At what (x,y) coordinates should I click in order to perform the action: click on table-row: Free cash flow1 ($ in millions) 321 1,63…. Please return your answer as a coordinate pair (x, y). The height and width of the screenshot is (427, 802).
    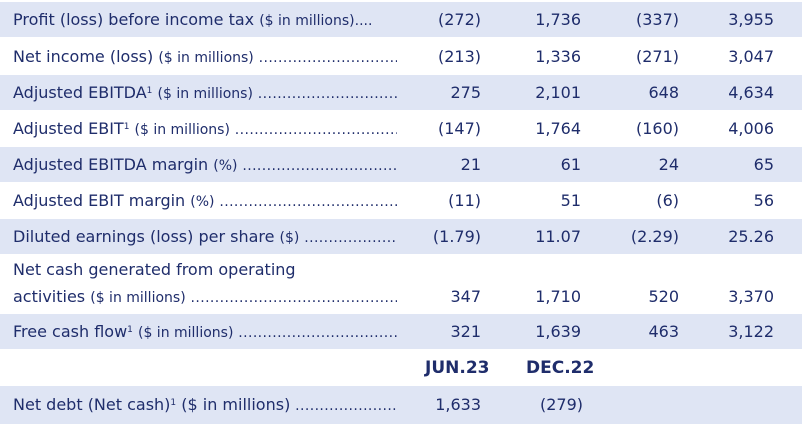
    Looking at the image, I should click on (401, 331).